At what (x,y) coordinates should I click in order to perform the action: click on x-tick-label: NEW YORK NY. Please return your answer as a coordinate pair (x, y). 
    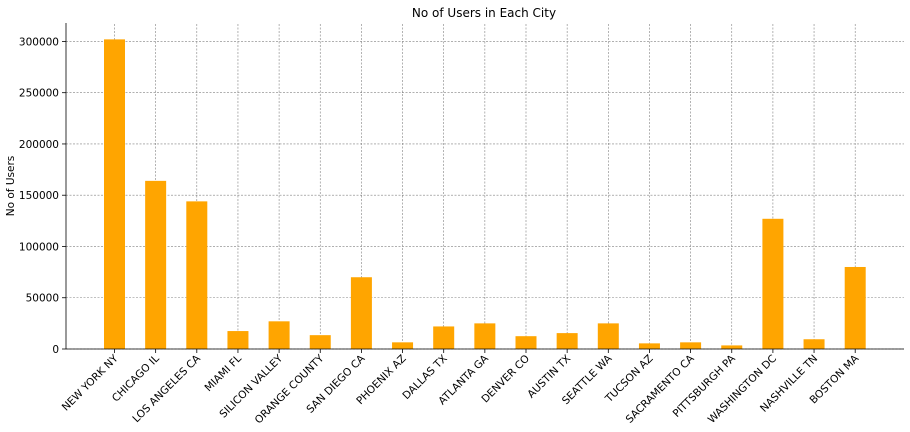
    Looking at the image, I should click on (90, 382).